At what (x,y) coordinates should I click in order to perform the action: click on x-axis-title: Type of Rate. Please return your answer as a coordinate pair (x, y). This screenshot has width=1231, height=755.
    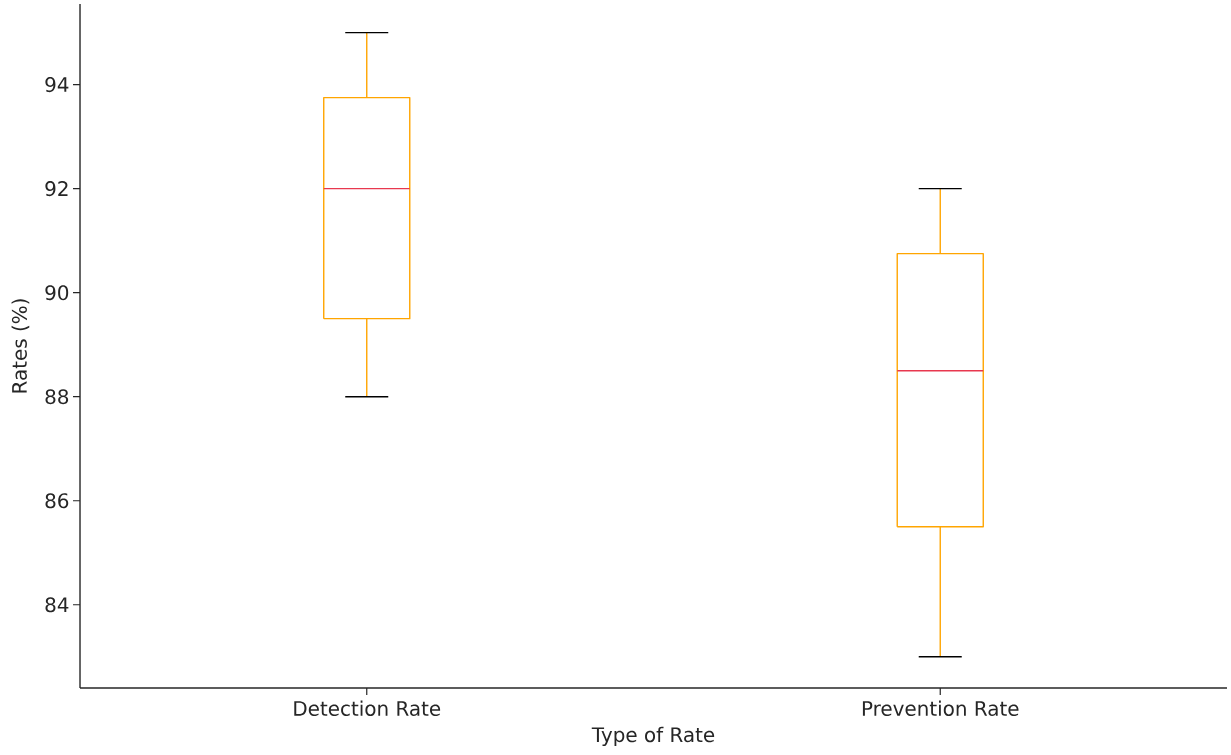
    Looking at the image, I should click on (653, 736).